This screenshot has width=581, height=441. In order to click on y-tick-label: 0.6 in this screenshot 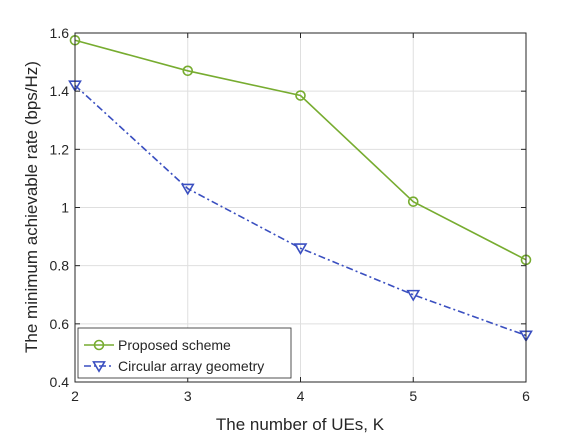, I will do `click(60, 324)`.